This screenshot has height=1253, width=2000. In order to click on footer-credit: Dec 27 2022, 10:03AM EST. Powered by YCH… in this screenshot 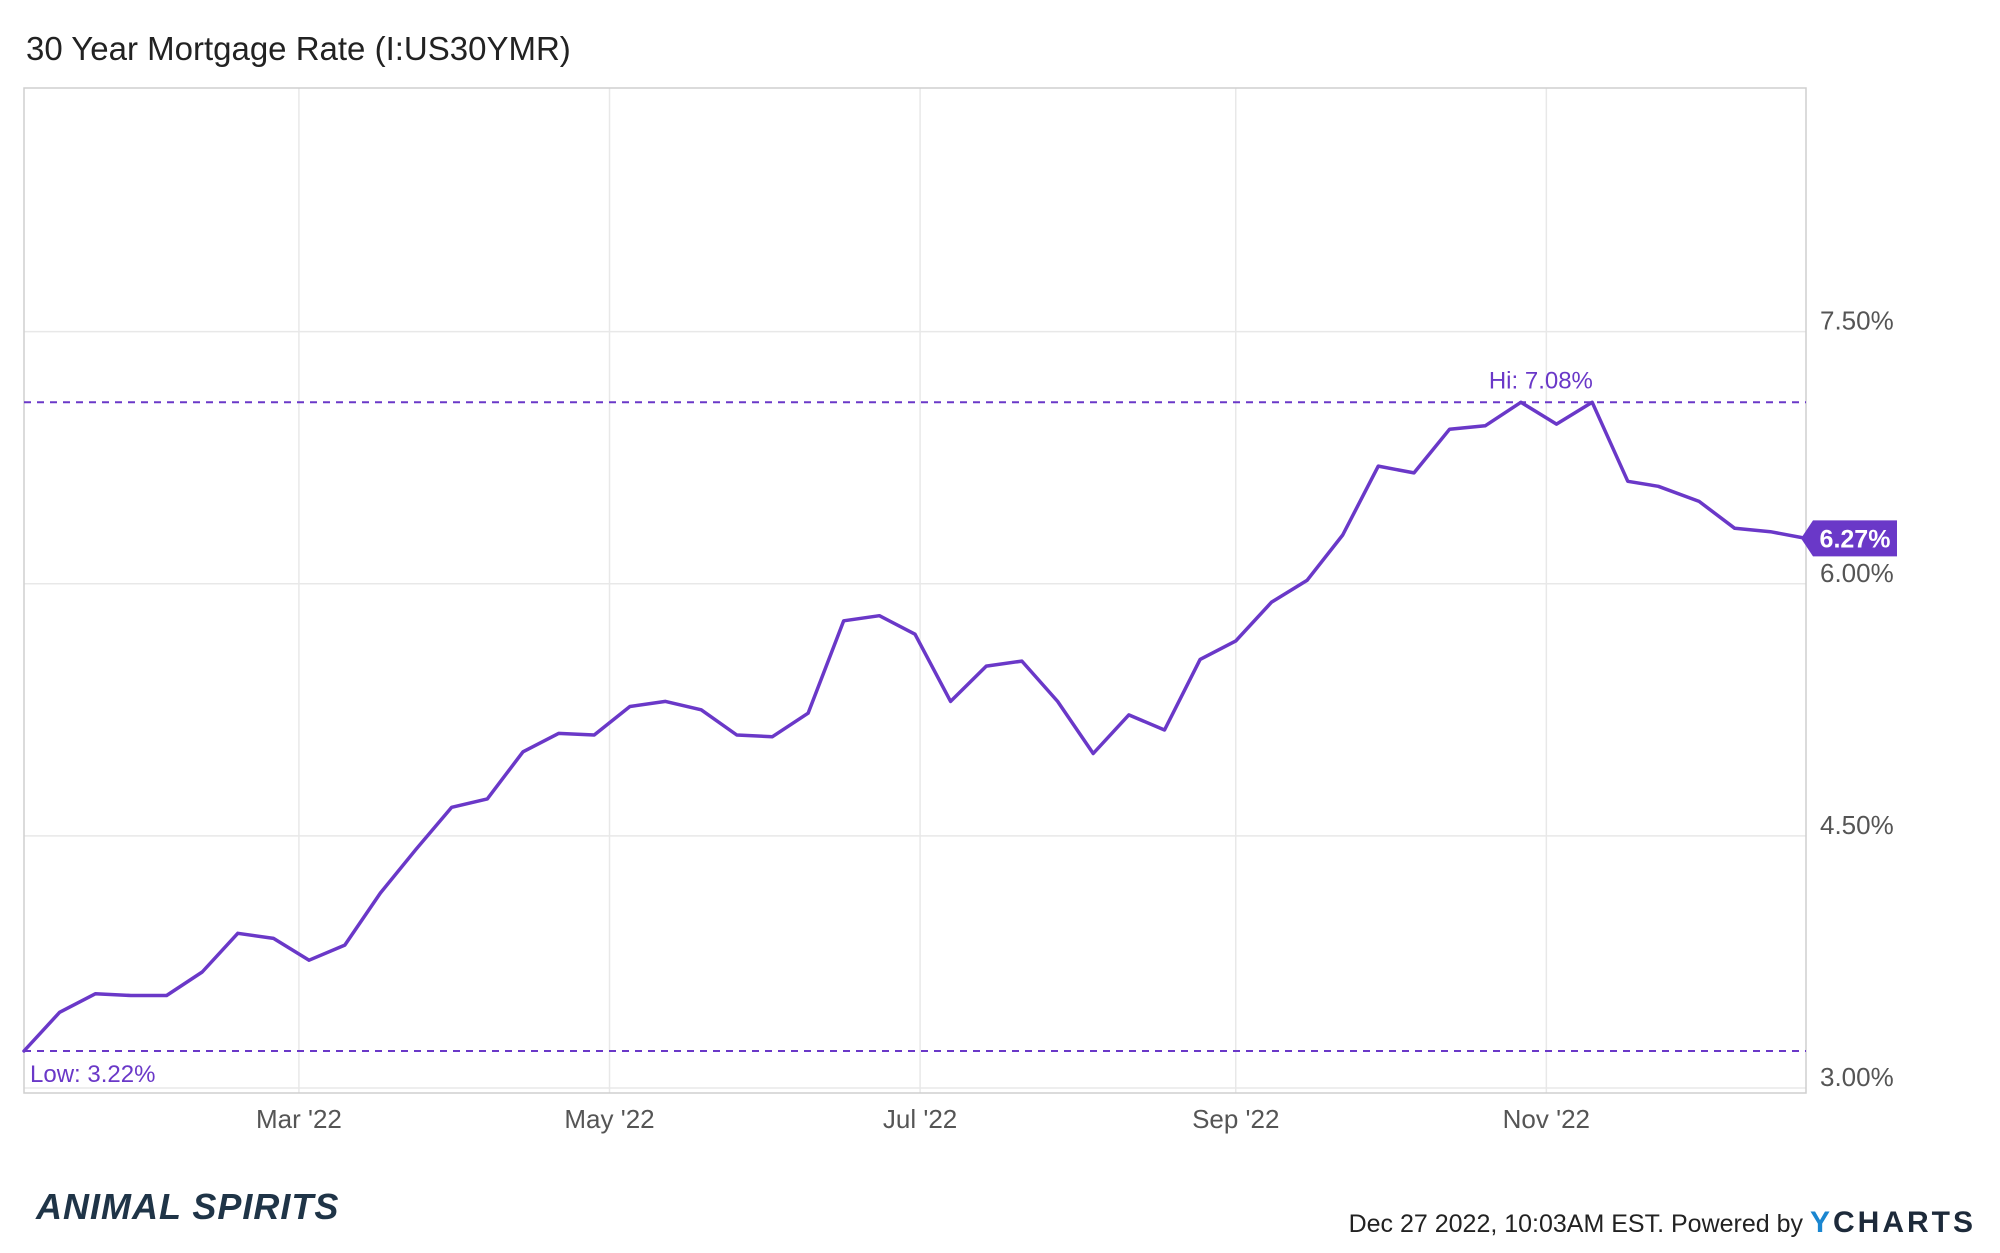, I will do `click(1662, 1223)`.